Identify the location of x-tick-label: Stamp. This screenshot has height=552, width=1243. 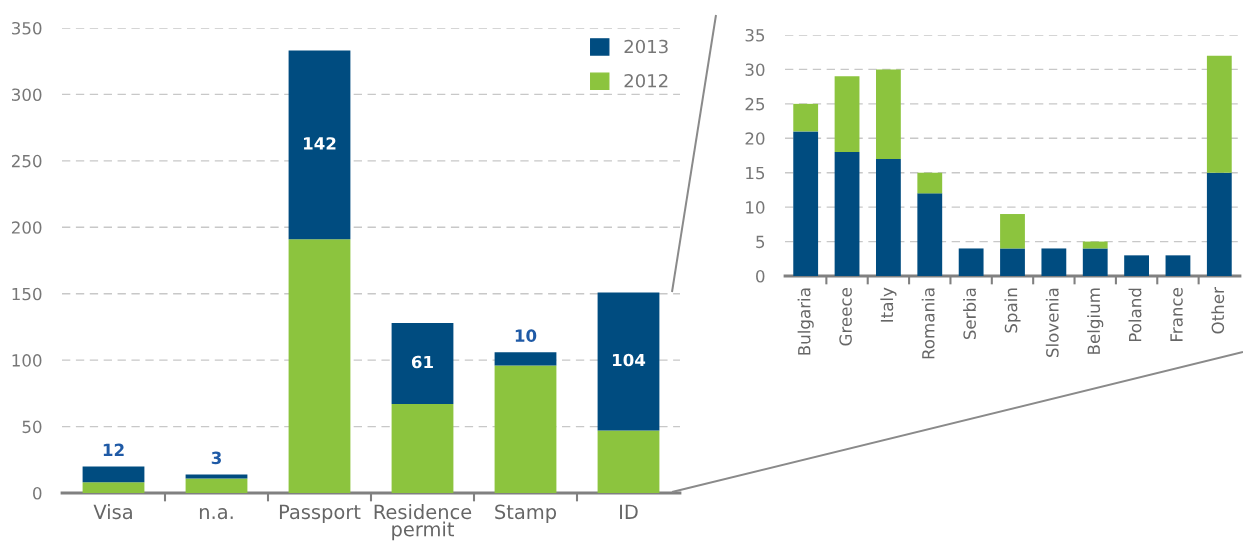
(526, 513).